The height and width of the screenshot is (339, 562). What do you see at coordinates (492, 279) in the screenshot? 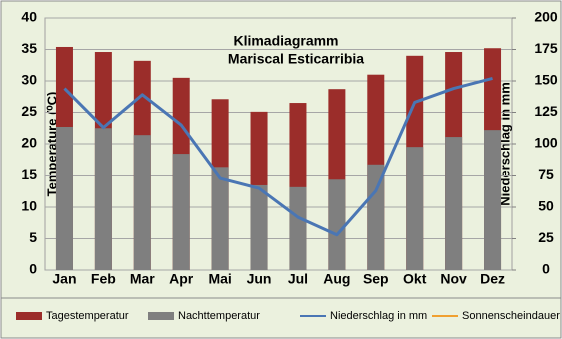
I see `x-tick-label: Dez` at bounding box center [492, 279].